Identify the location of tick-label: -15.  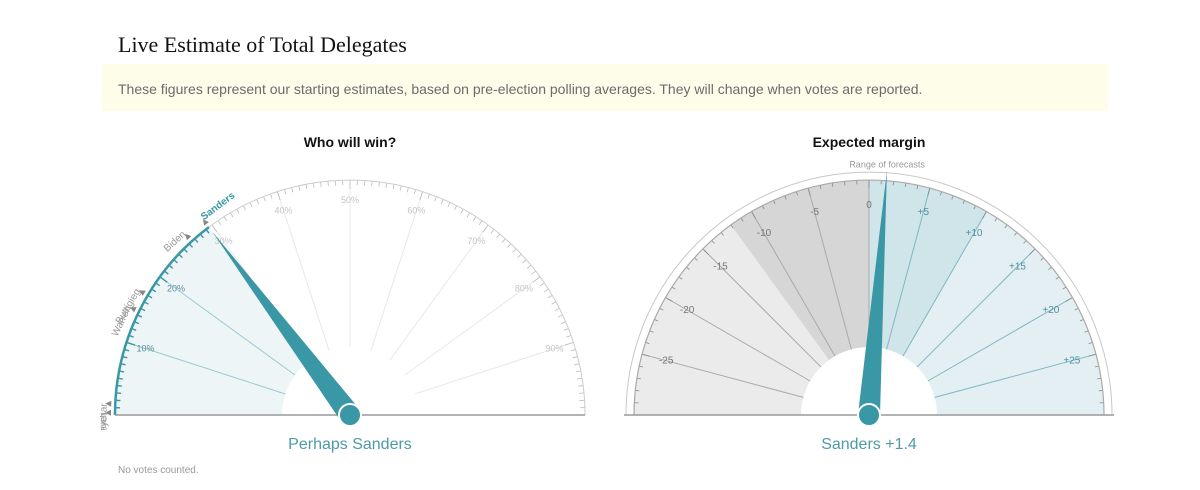
(720, 267).